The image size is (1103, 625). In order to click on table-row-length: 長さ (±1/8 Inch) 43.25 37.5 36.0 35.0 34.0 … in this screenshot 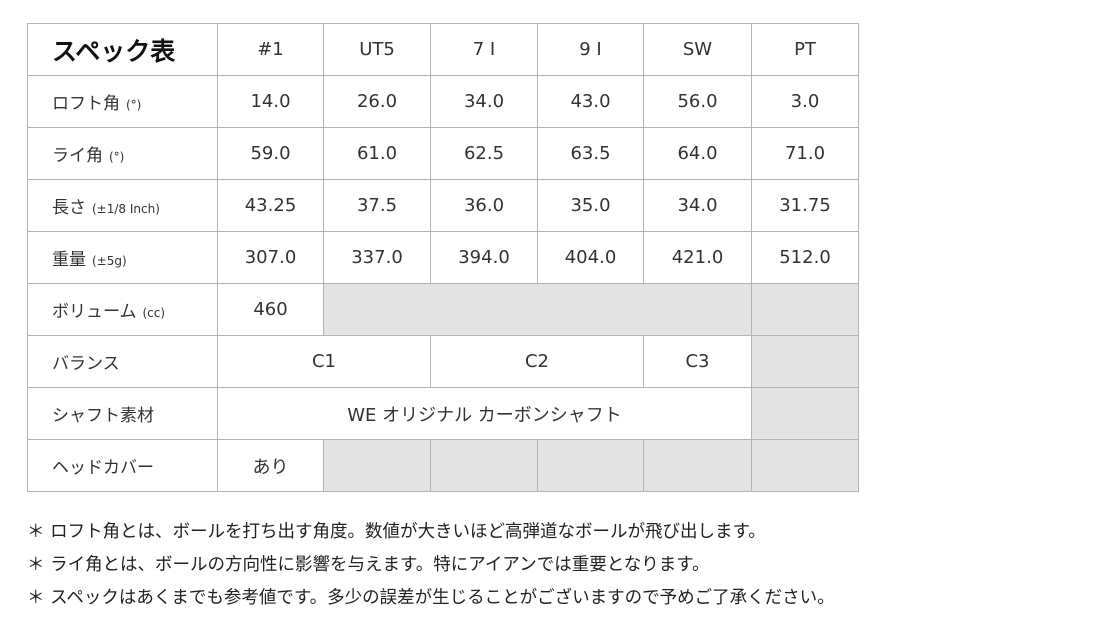, I will do `click(443, 205)`.